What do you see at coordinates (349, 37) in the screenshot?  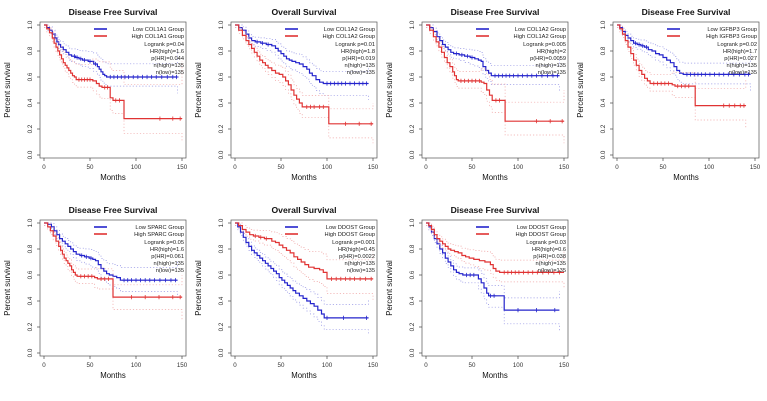 I see `high-legend-label: High COL1A2 Group` at bounding box center [349, 37].